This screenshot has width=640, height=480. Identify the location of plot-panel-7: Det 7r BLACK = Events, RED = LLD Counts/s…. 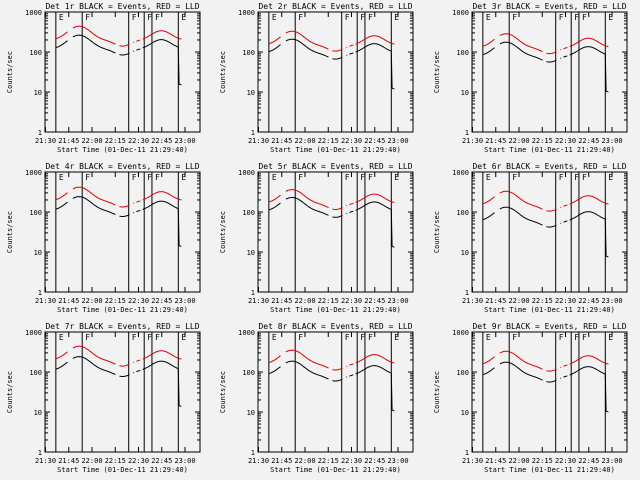
(103, 398).